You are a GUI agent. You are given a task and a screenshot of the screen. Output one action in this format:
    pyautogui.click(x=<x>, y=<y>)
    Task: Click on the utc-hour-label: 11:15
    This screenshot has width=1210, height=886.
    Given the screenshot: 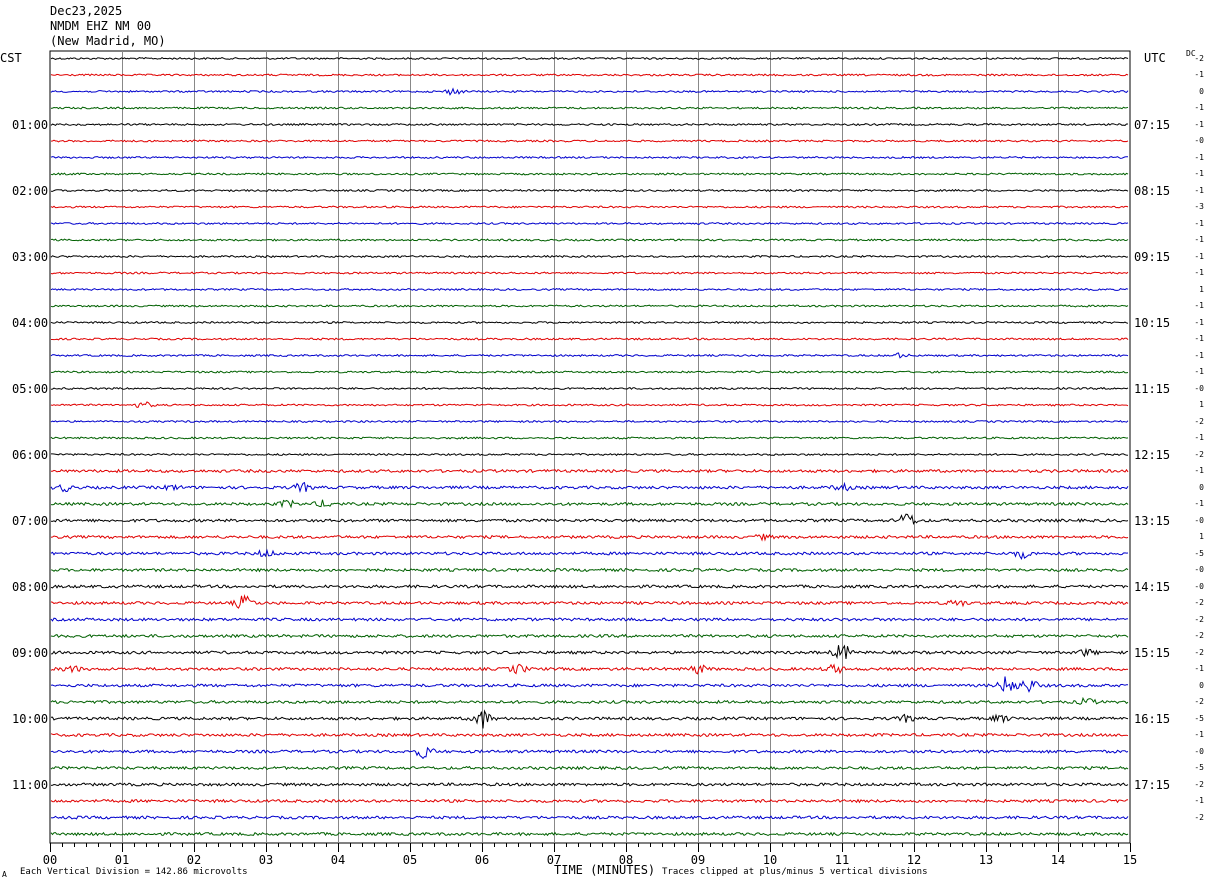 What is the action you would take?
    pyautogui.click(x=1152, y=388)
    